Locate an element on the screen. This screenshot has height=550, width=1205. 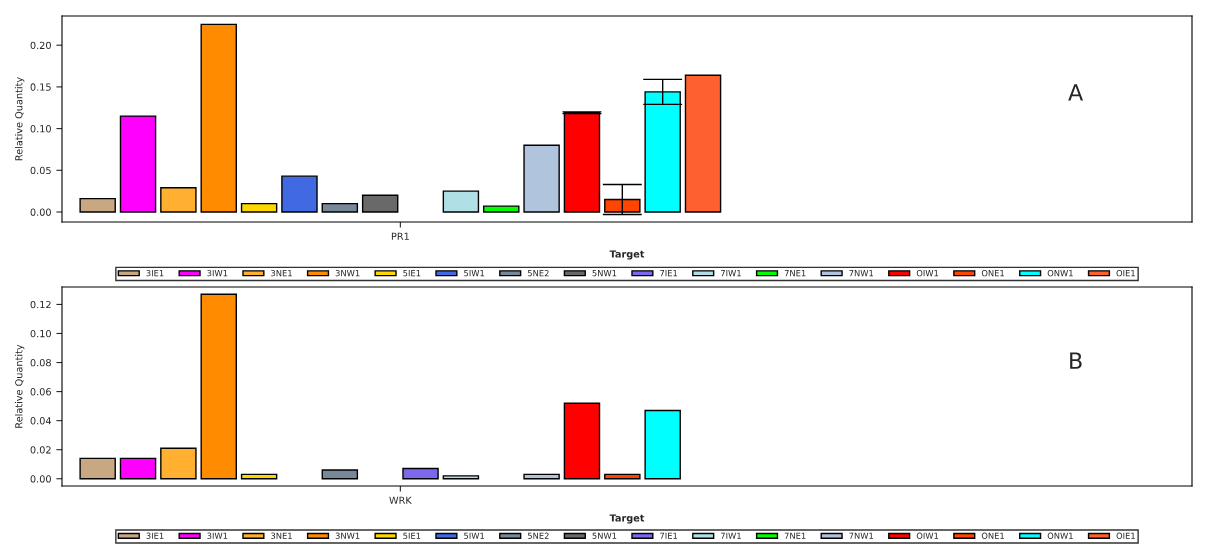
y-tick-label: 0.06 is located at coordinates (40, 392).